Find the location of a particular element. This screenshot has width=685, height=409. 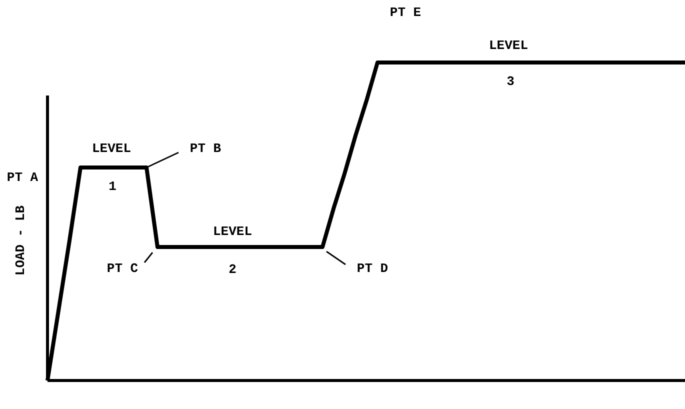

text: PT E is located at coordinates (406, 12).